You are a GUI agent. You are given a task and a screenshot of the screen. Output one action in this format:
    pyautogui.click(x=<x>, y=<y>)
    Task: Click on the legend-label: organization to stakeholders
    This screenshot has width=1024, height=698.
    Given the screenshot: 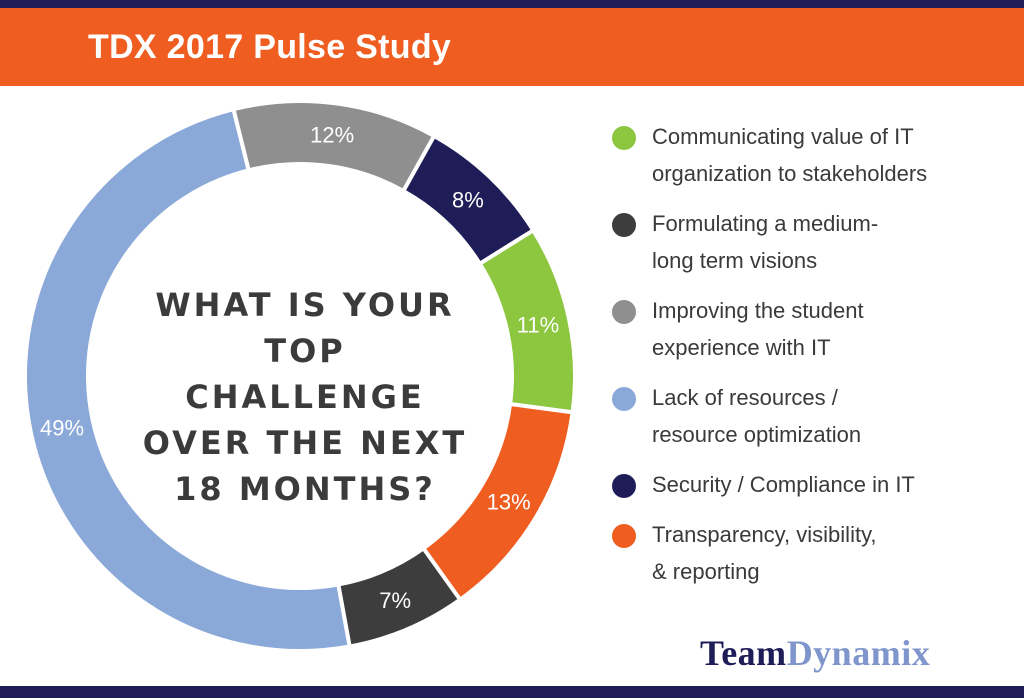 What is the action you would take?
    pyautogui.click(x=790, y=173)
    